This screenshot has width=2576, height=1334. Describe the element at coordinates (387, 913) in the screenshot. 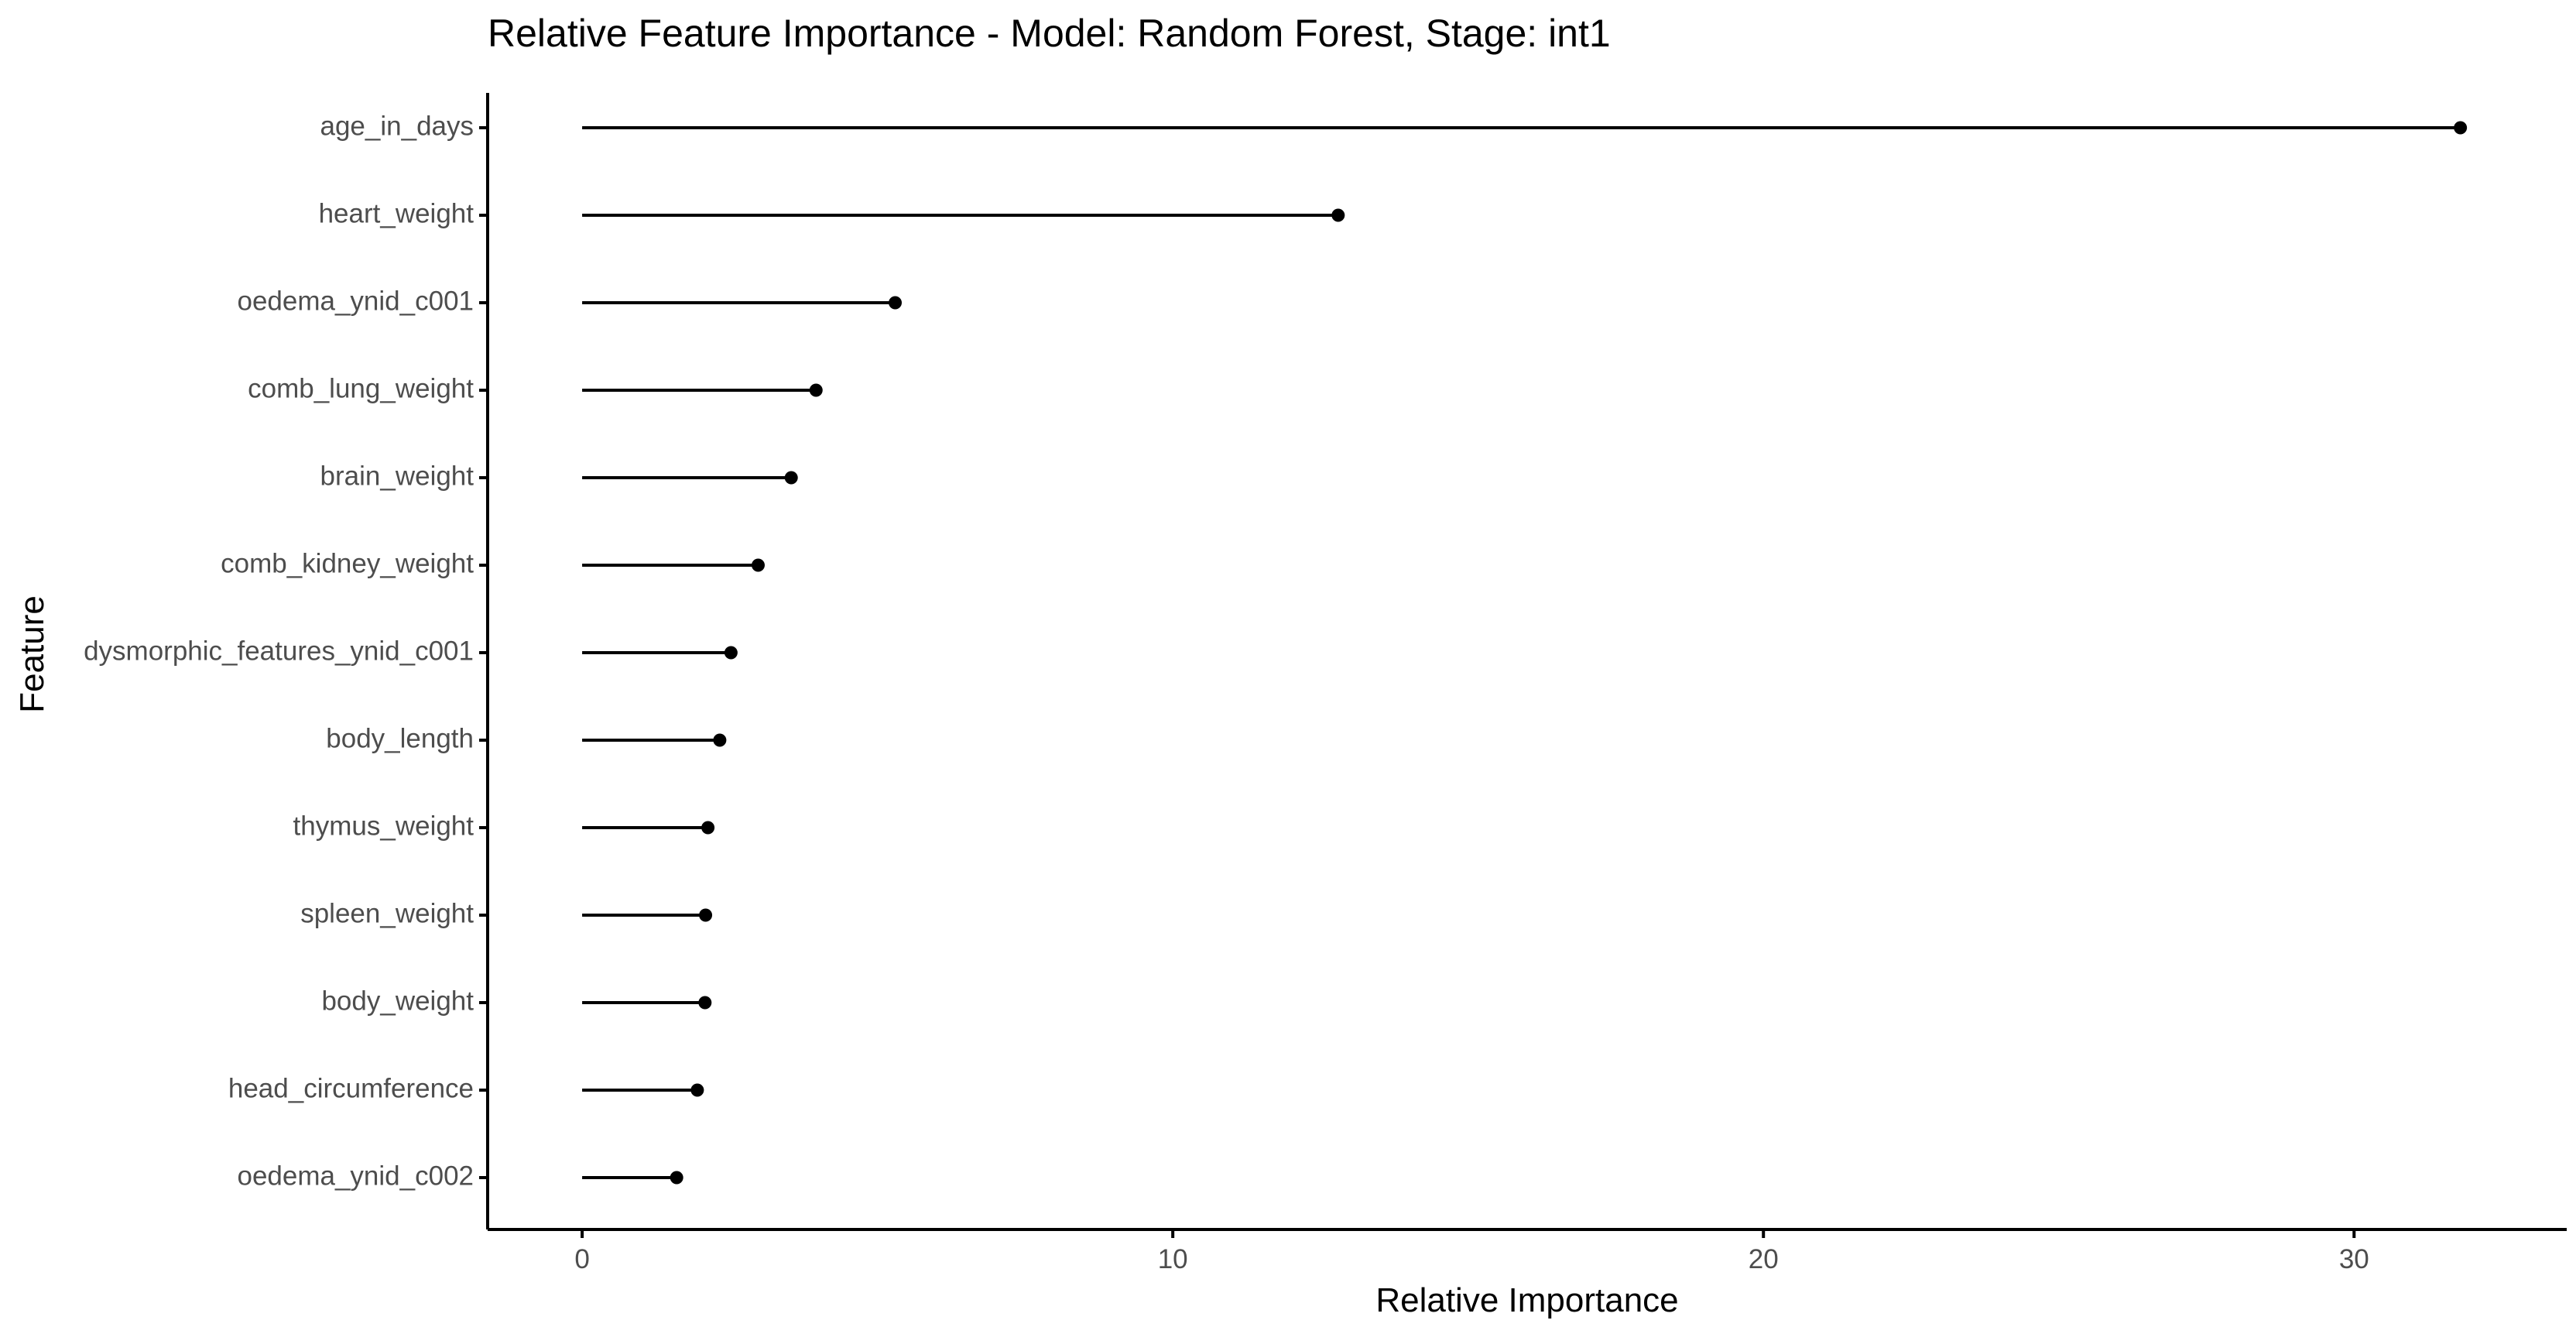

I see `y-tick-label: spleen_weight` at that location.